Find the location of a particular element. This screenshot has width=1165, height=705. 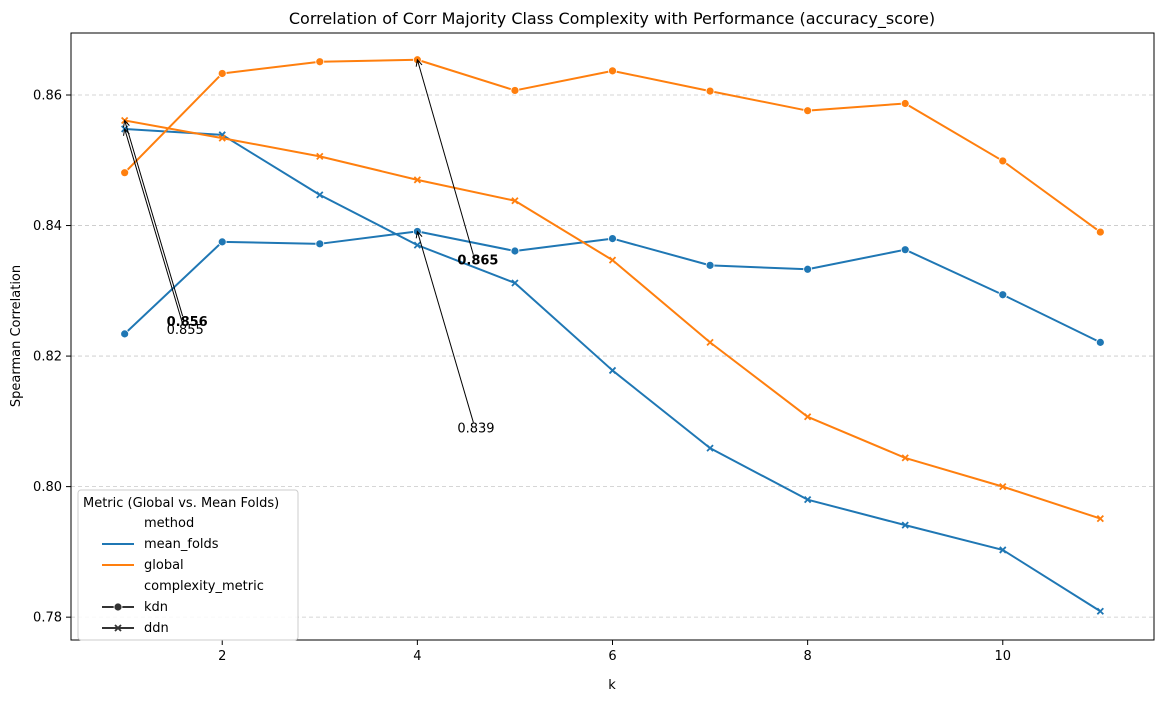

x-tick-label: 6 is located at coordinates (612, 656).